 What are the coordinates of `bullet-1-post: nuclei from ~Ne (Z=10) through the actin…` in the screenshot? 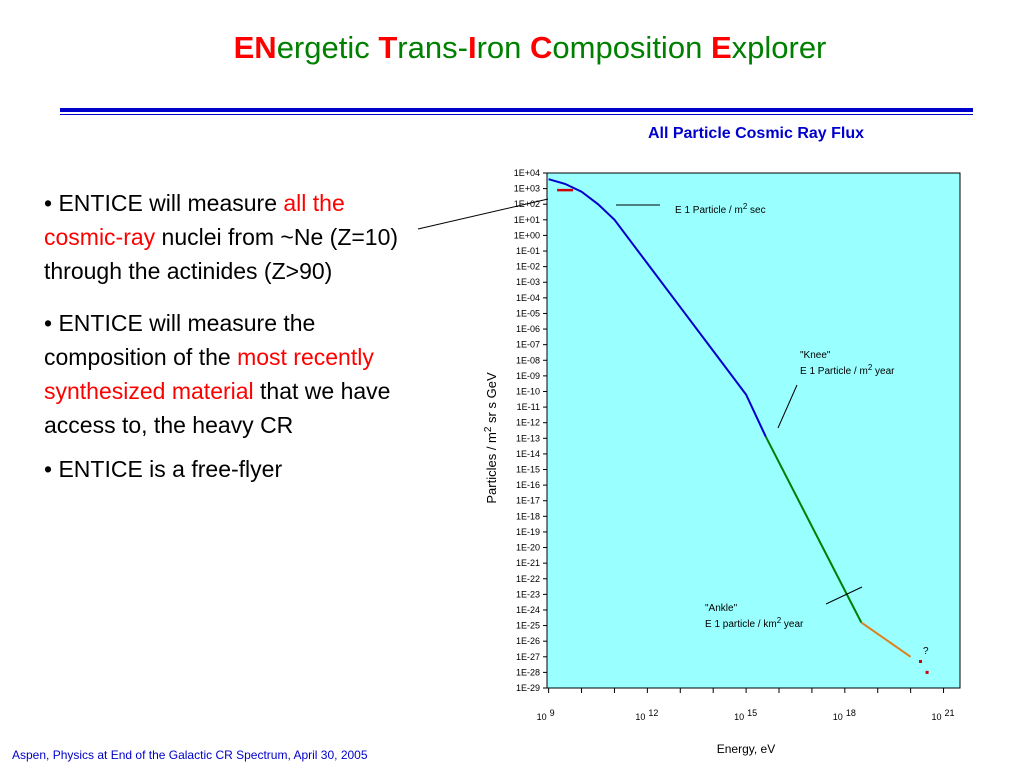 It's located at (221, 254).